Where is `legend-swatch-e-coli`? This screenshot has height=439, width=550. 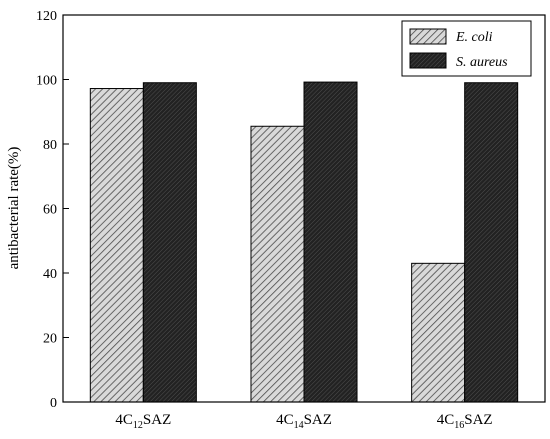
legend-swatch-e-coli is located at coordinates (428, 36).